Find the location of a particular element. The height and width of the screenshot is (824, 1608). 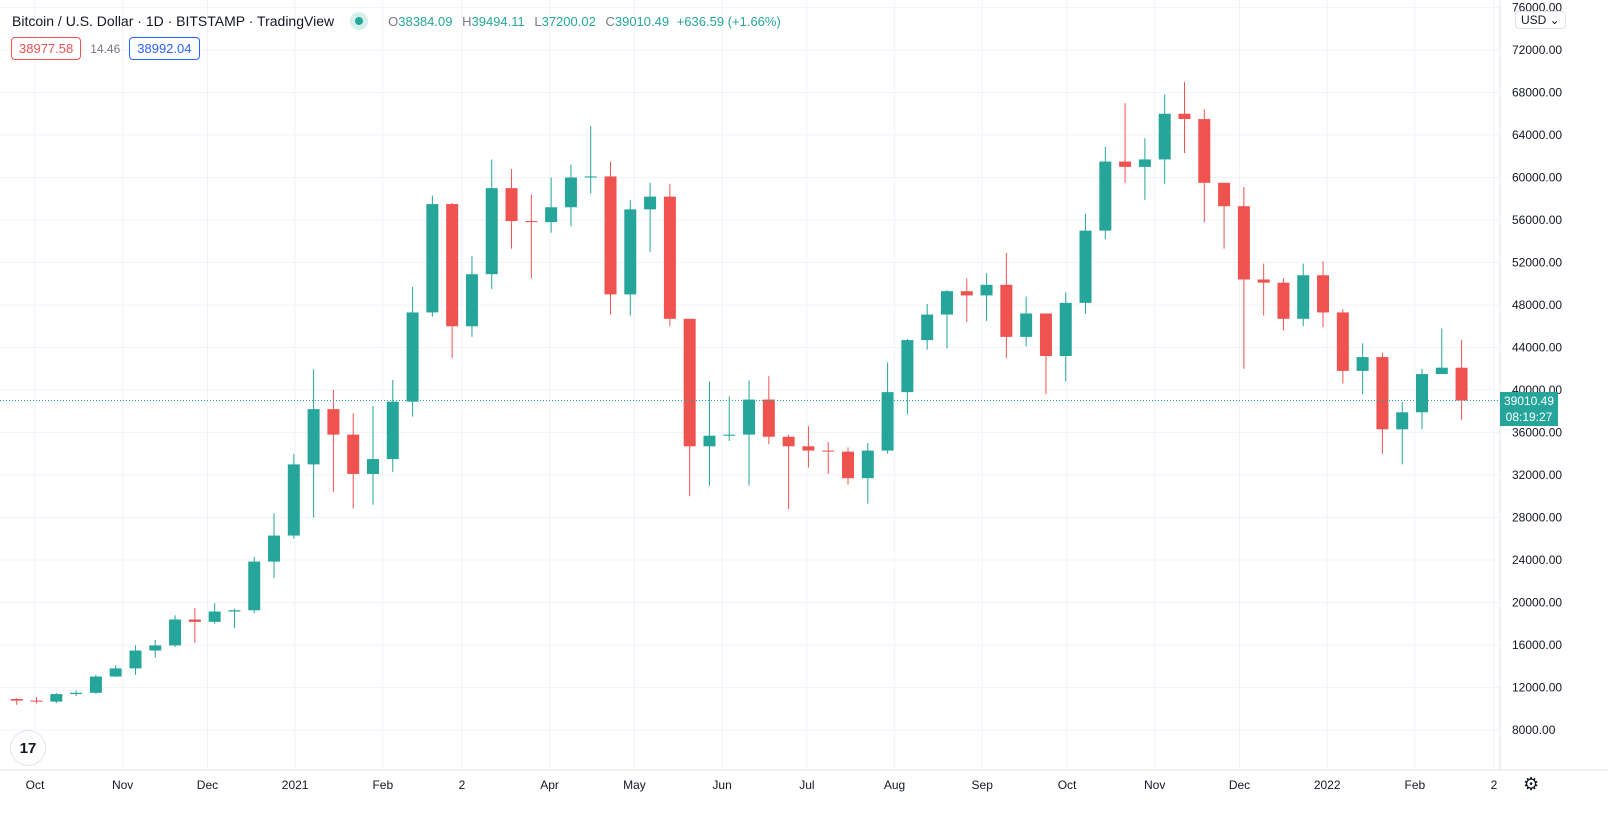

price-tick-label: 60000.00 is located at coordinates (1537, 178).